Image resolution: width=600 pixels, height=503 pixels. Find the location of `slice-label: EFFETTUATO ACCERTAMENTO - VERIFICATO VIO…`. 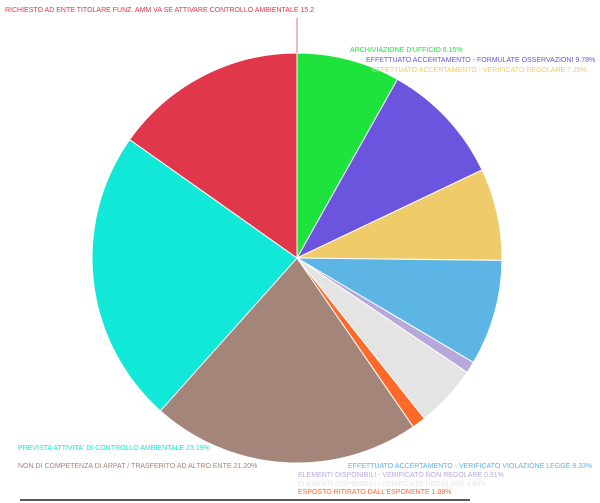

slice-label: EFFETTUATO ACCERTAMENTO - VERIFICATO VIO… is located at coordinates (470, 466).